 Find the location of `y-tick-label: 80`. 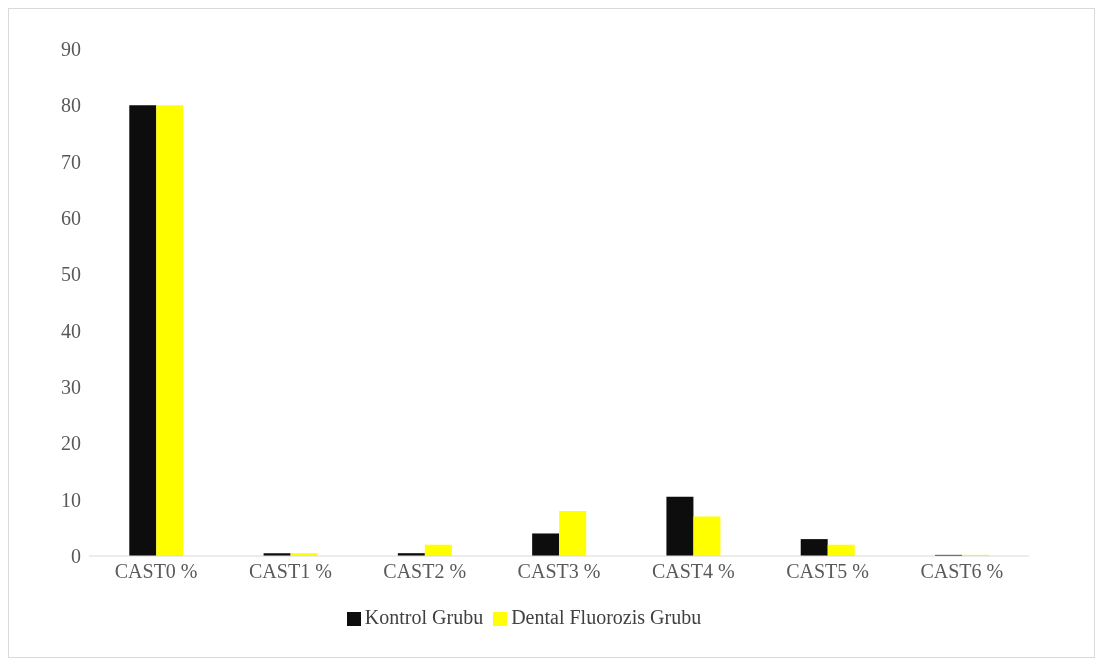

y-tick-label: 80 is located at coordinates (71, 105).